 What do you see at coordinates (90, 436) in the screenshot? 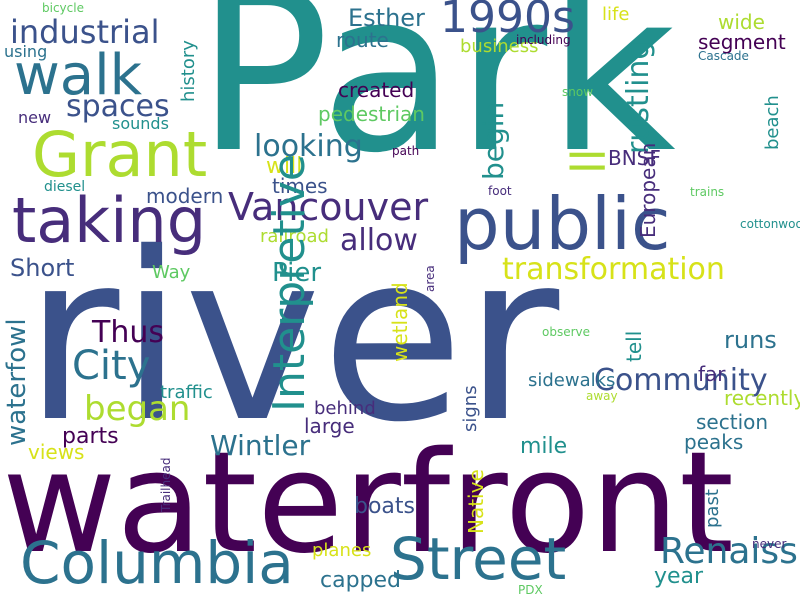
I see `word-section: parts` at bounding box center [90, 436].